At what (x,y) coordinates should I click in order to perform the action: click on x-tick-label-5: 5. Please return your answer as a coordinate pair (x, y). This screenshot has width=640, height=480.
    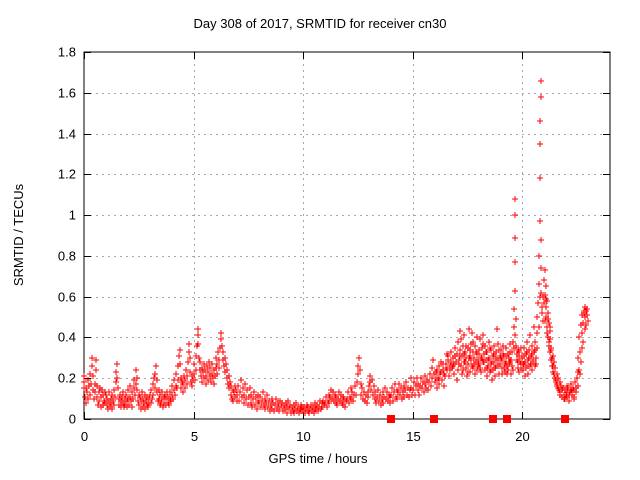
    Looking at the image, I should click on (194, 436).